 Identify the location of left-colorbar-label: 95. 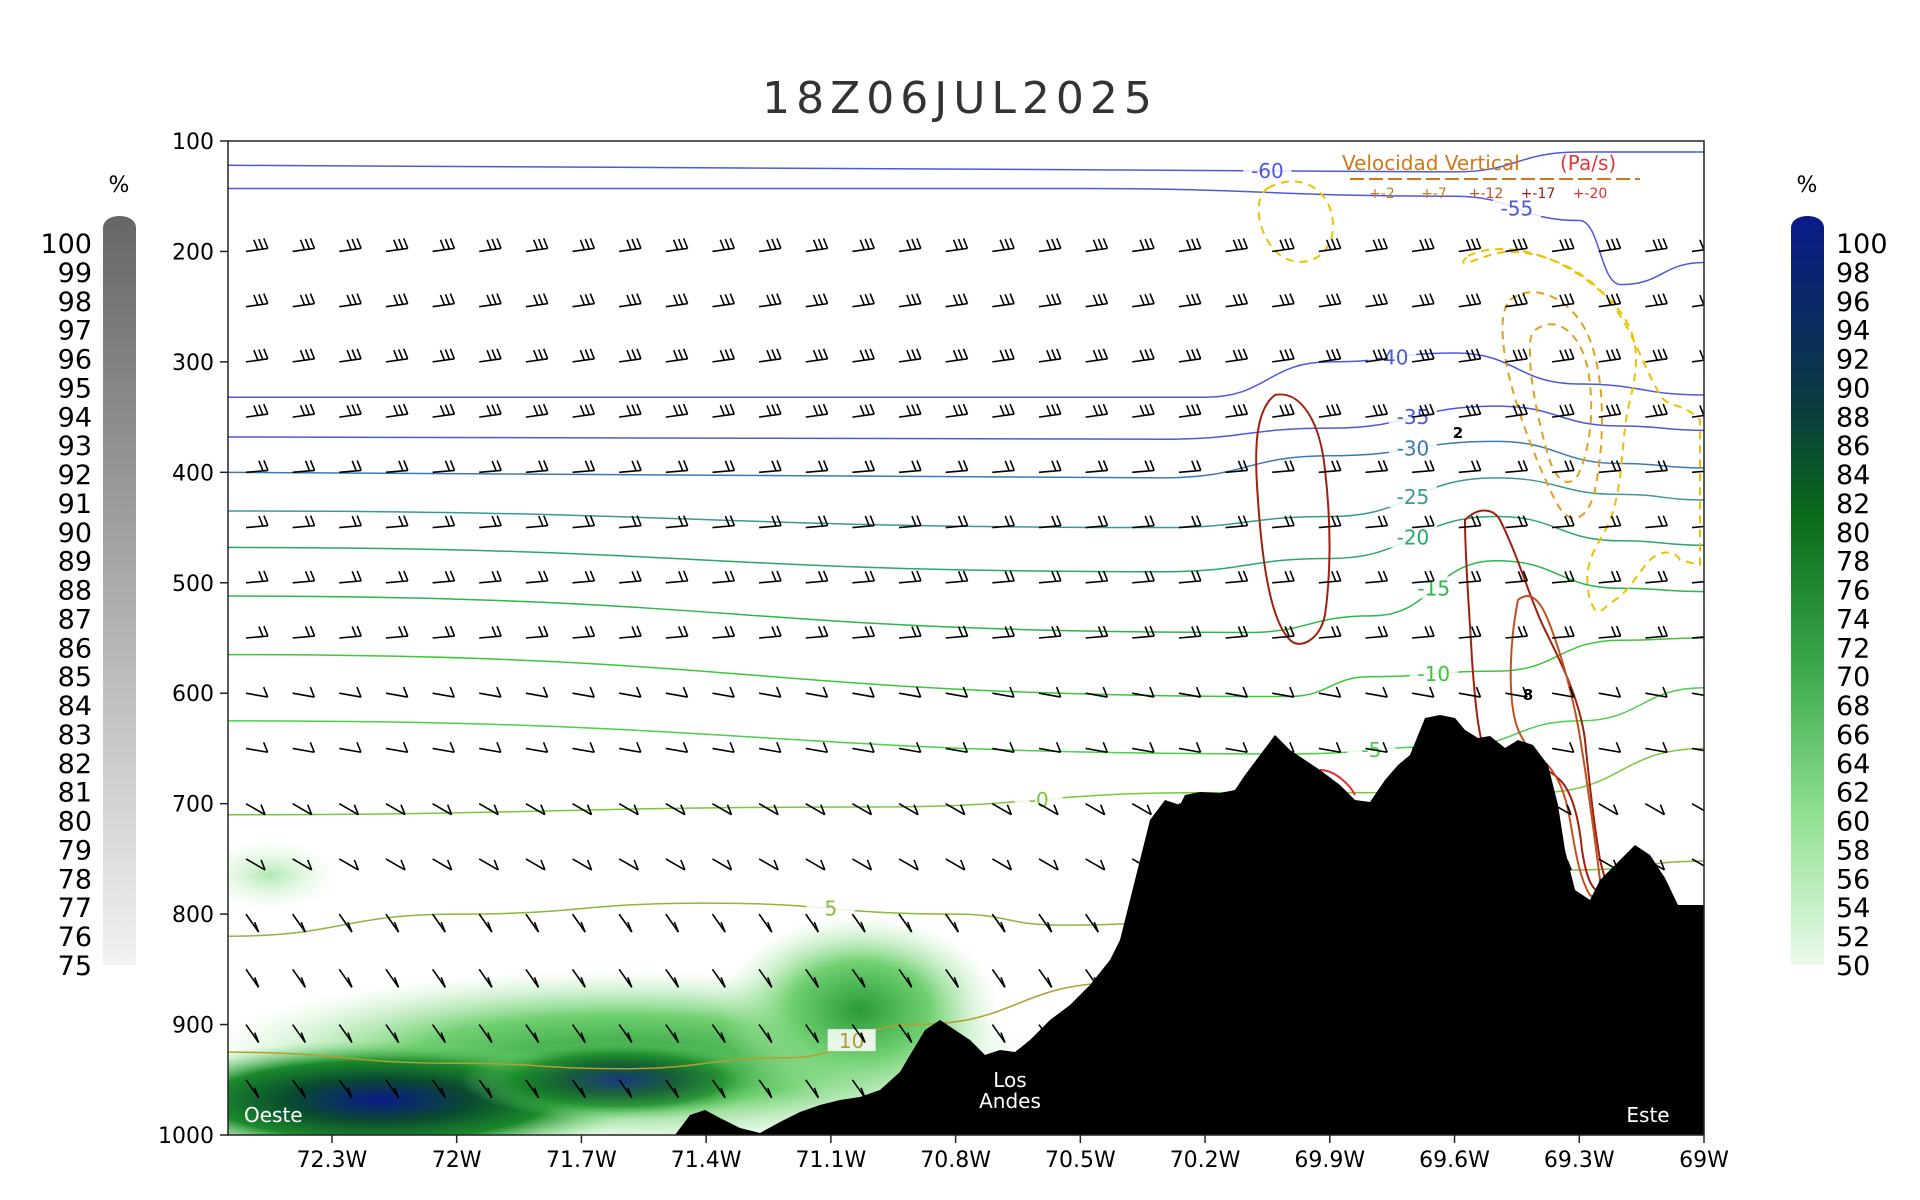
(75, 388).